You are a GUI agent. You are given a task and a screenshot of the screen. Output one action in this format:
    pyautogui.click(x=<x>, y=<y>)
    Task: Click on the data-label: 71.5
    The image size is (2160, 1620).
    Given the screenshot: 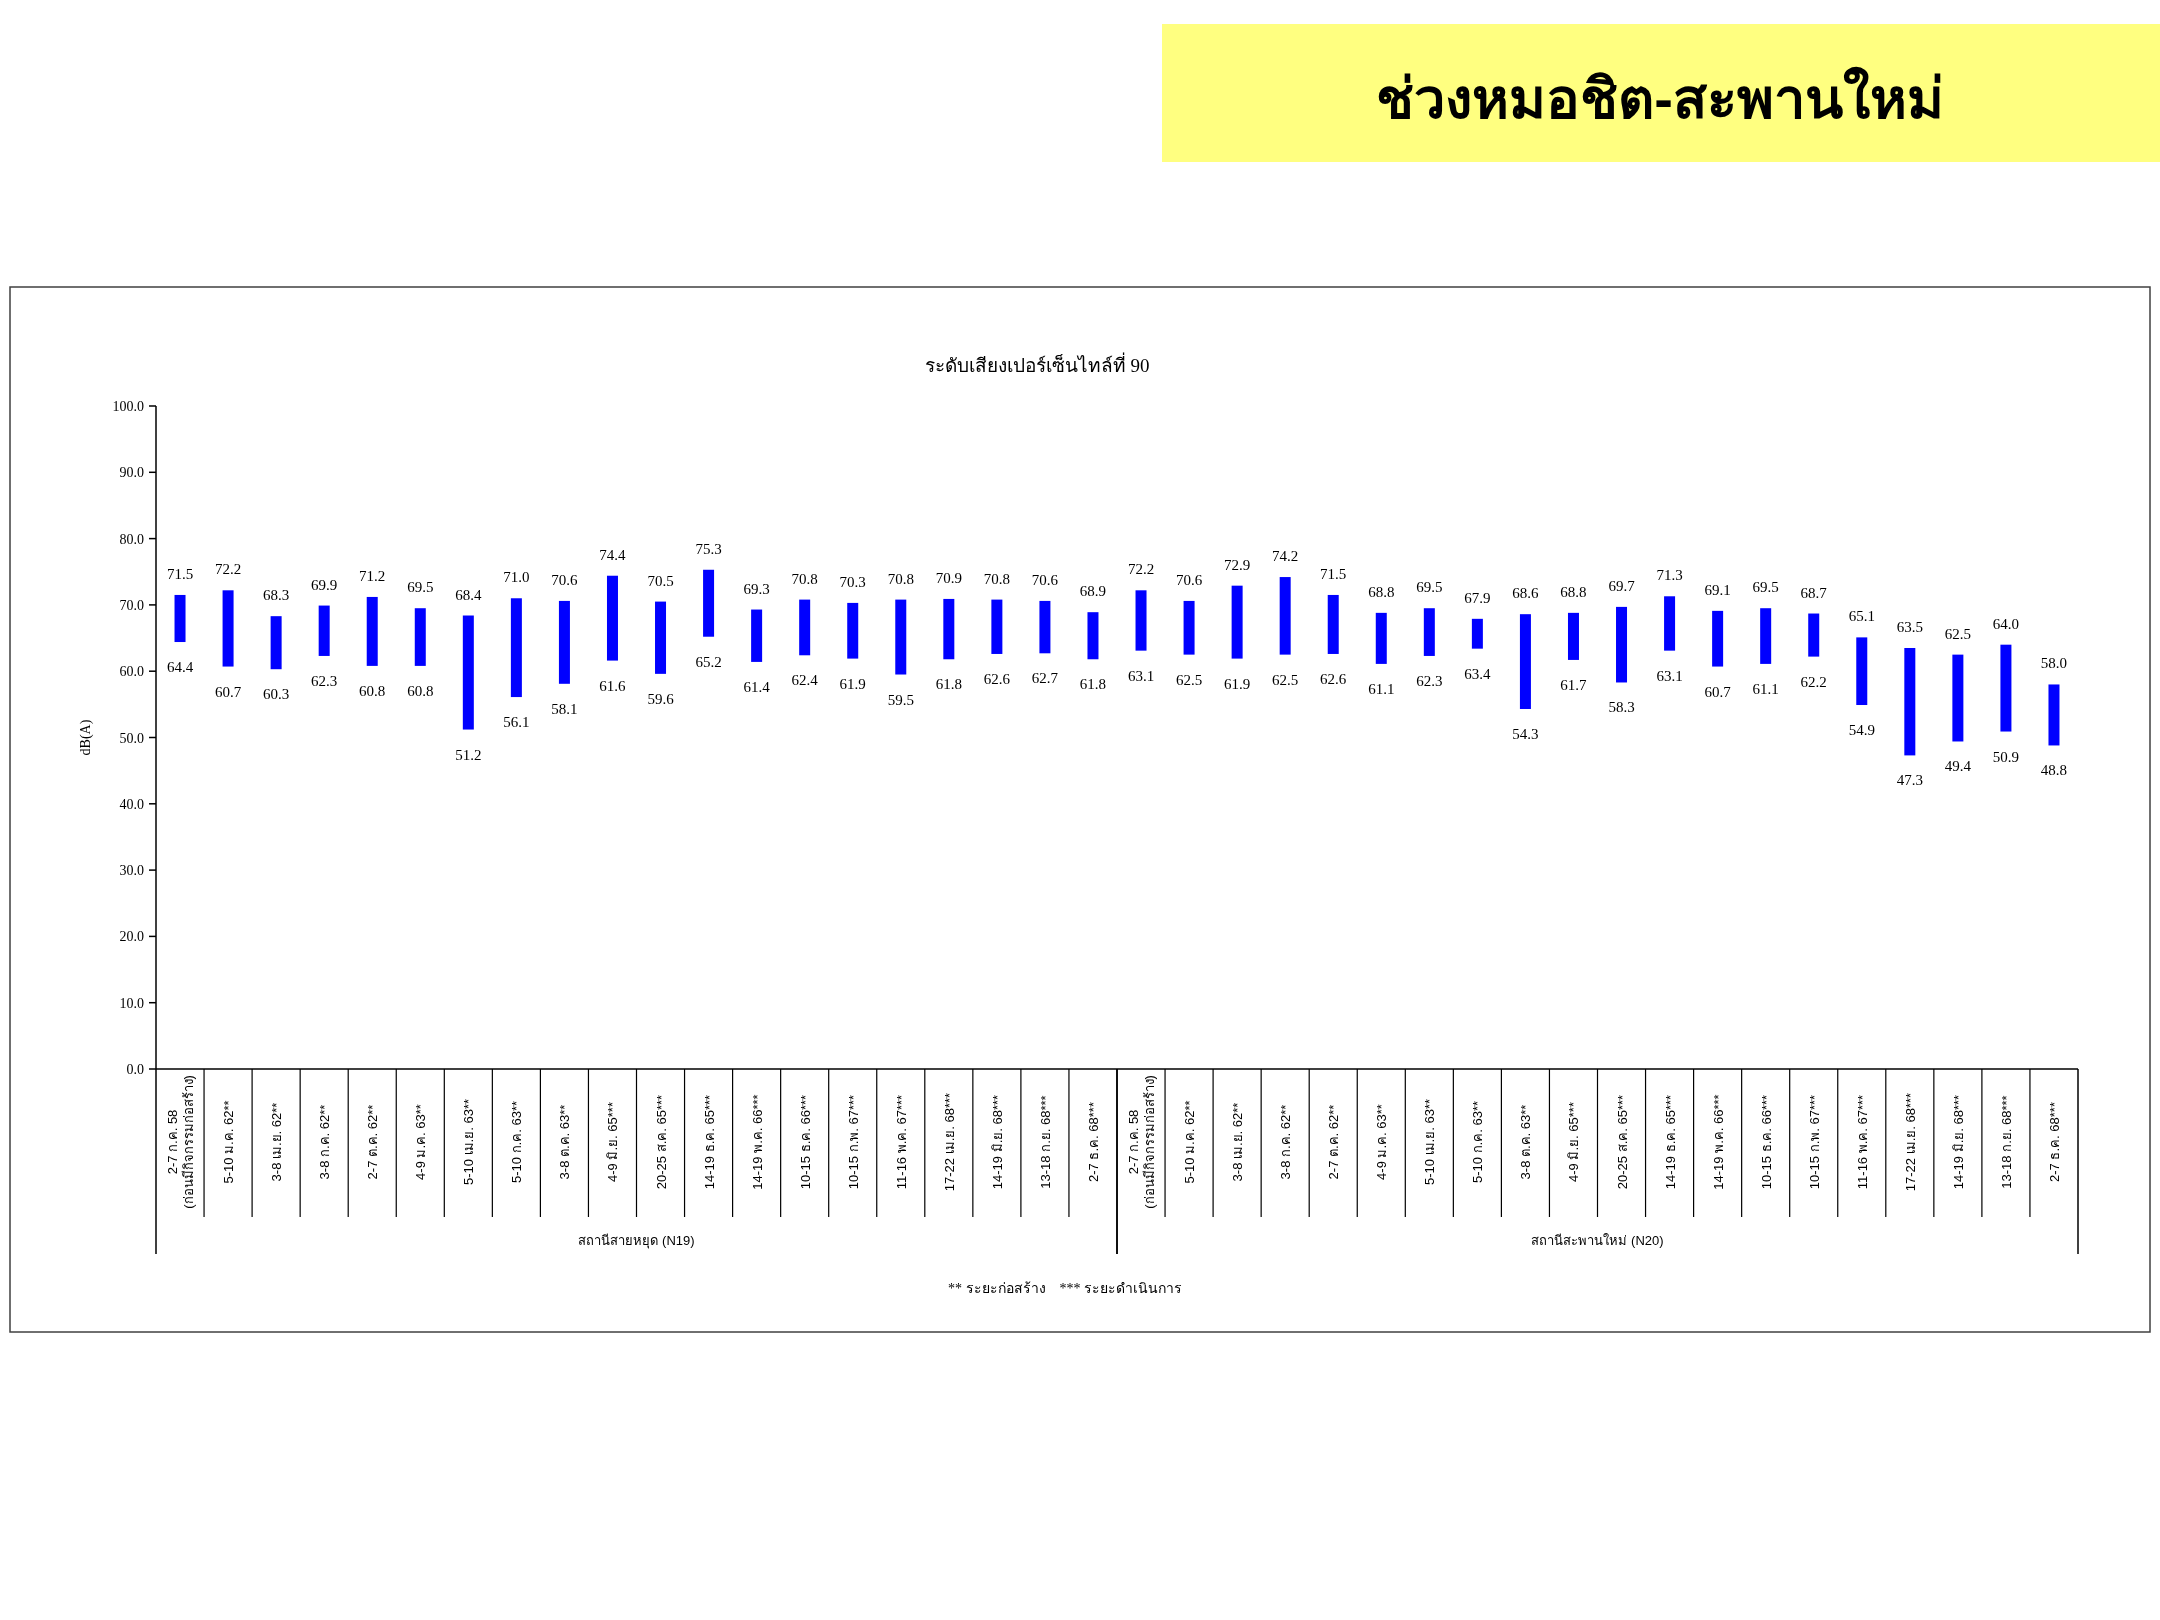 What is the action you would take?
    pyautogui.click(x=180, y=573)
    